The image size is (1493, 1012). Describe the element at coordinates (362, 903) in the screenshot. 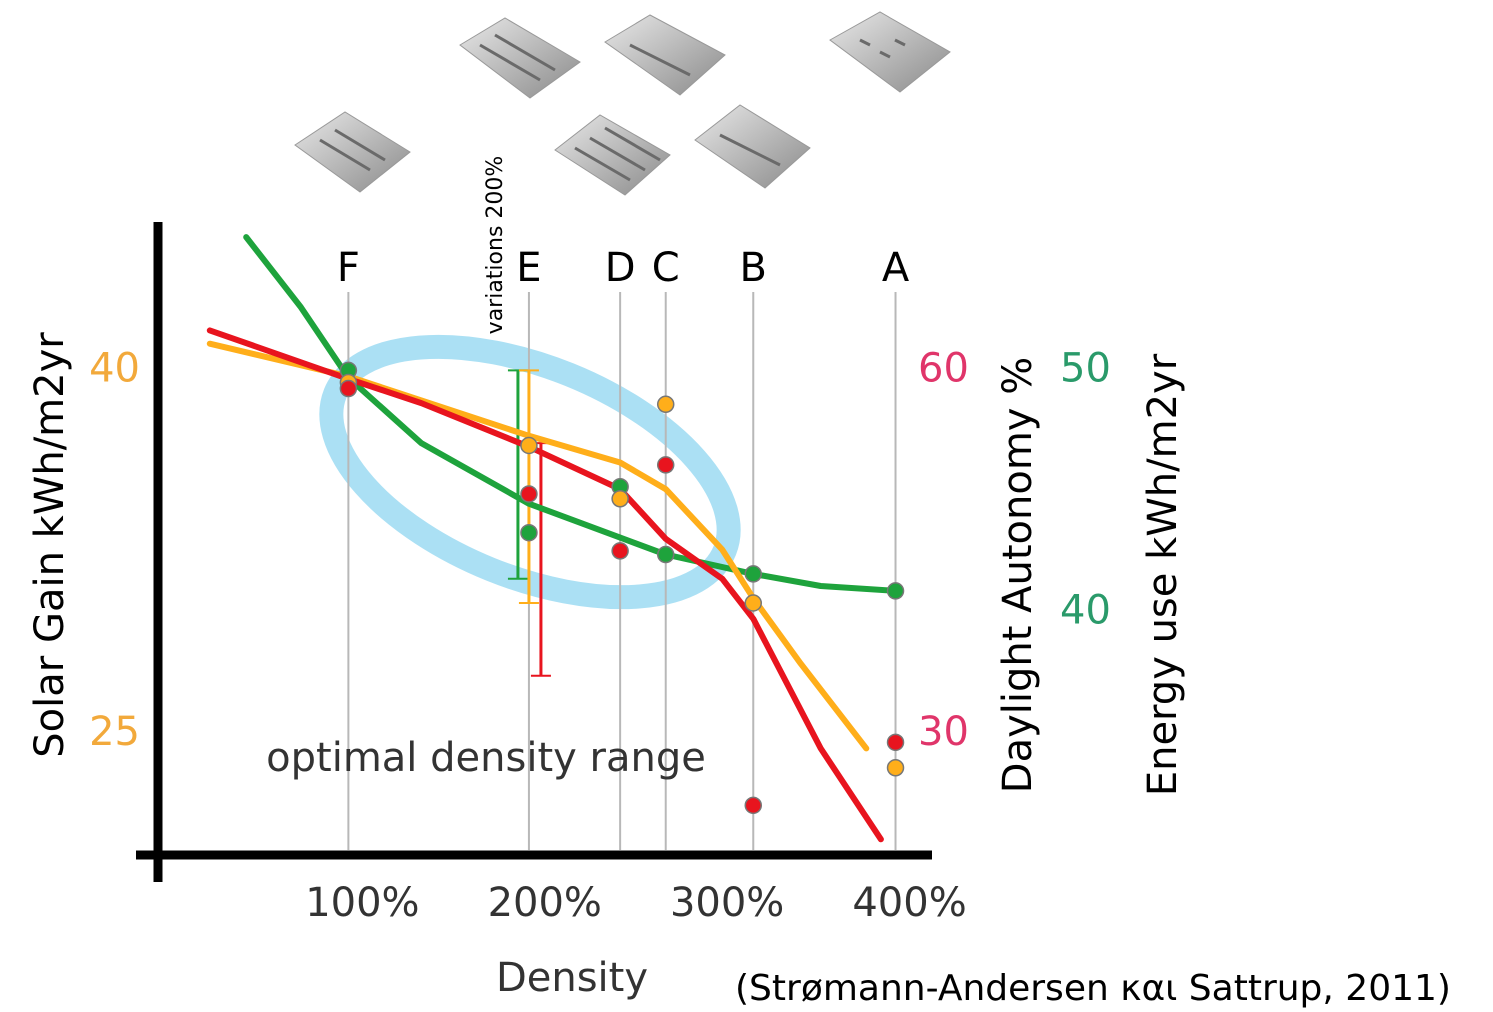

I see `x-tick-label: 100%` at that location.